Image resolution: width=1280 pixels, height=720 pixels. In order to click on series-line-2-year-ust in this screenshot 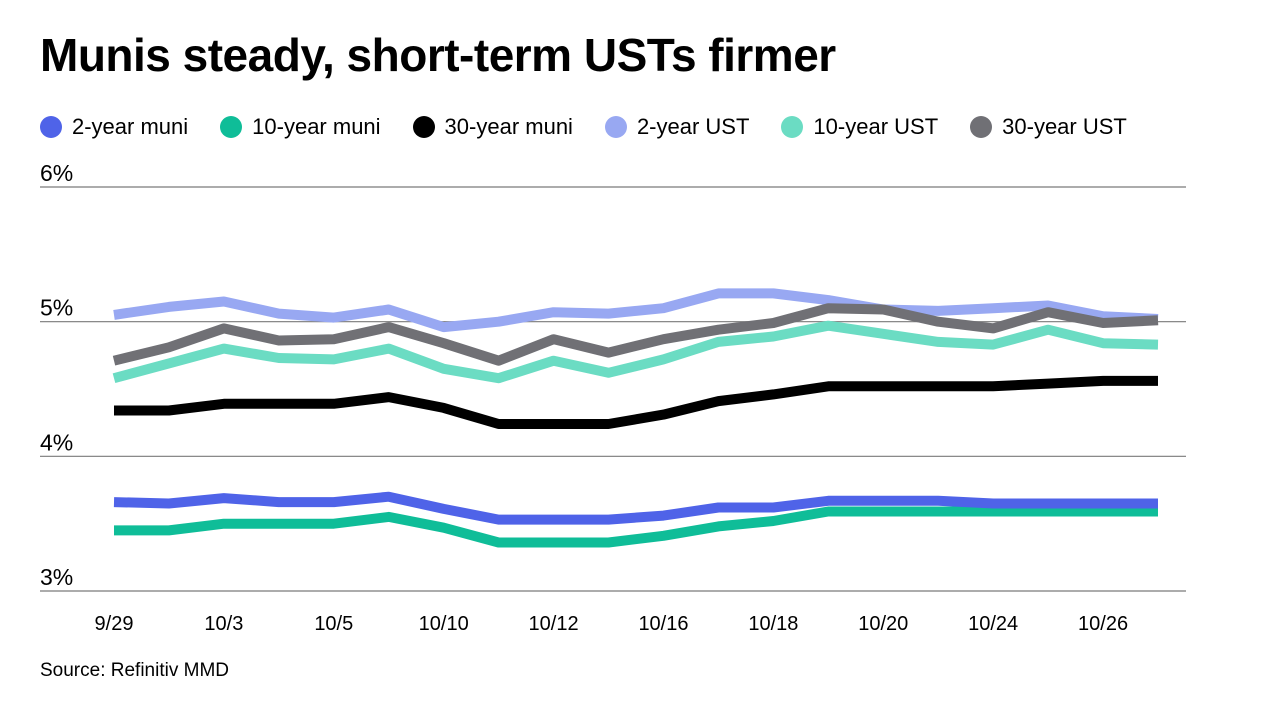, I will do `click(636, 310)`.